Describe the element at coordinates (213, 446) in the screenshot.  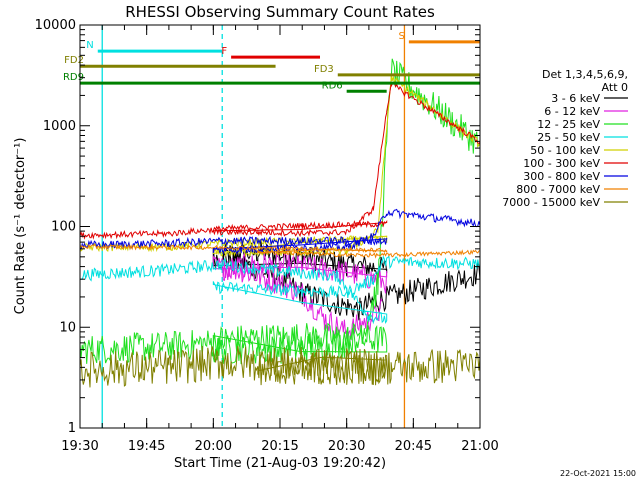
I see `x-tick-label: 20:00` at that location.